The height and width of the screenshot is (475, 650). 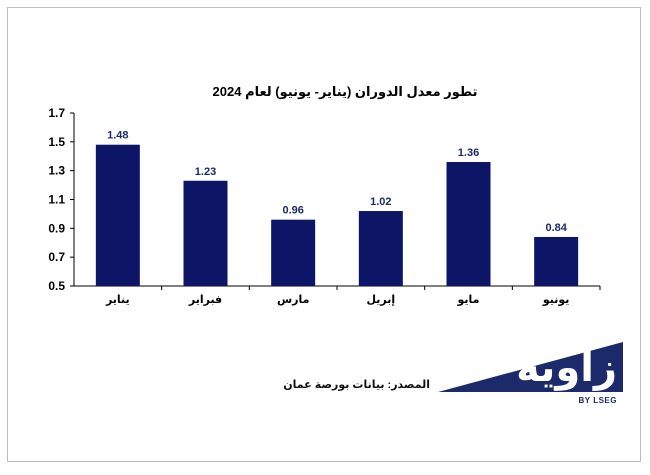 What do you see at coordinates (337, 295) in the screenshot?
I see `x-axis: يناير فبراير مارس إبريل مايو يونيو` at bounding box center [337, 295].